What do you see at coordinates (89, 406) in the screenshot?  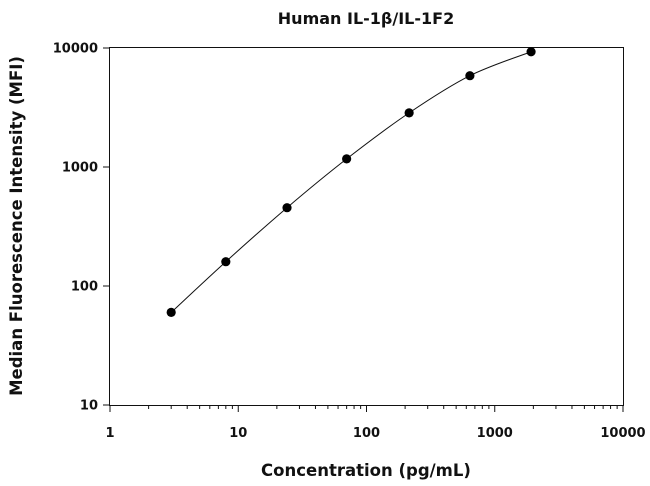 I see `y-tick-label: 10` at bounding box center [89, 406].